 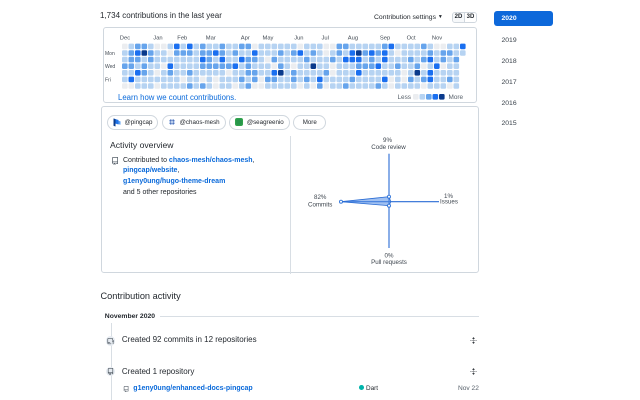 I want to click on svg-text: 9%, so click(x=387, y=140).